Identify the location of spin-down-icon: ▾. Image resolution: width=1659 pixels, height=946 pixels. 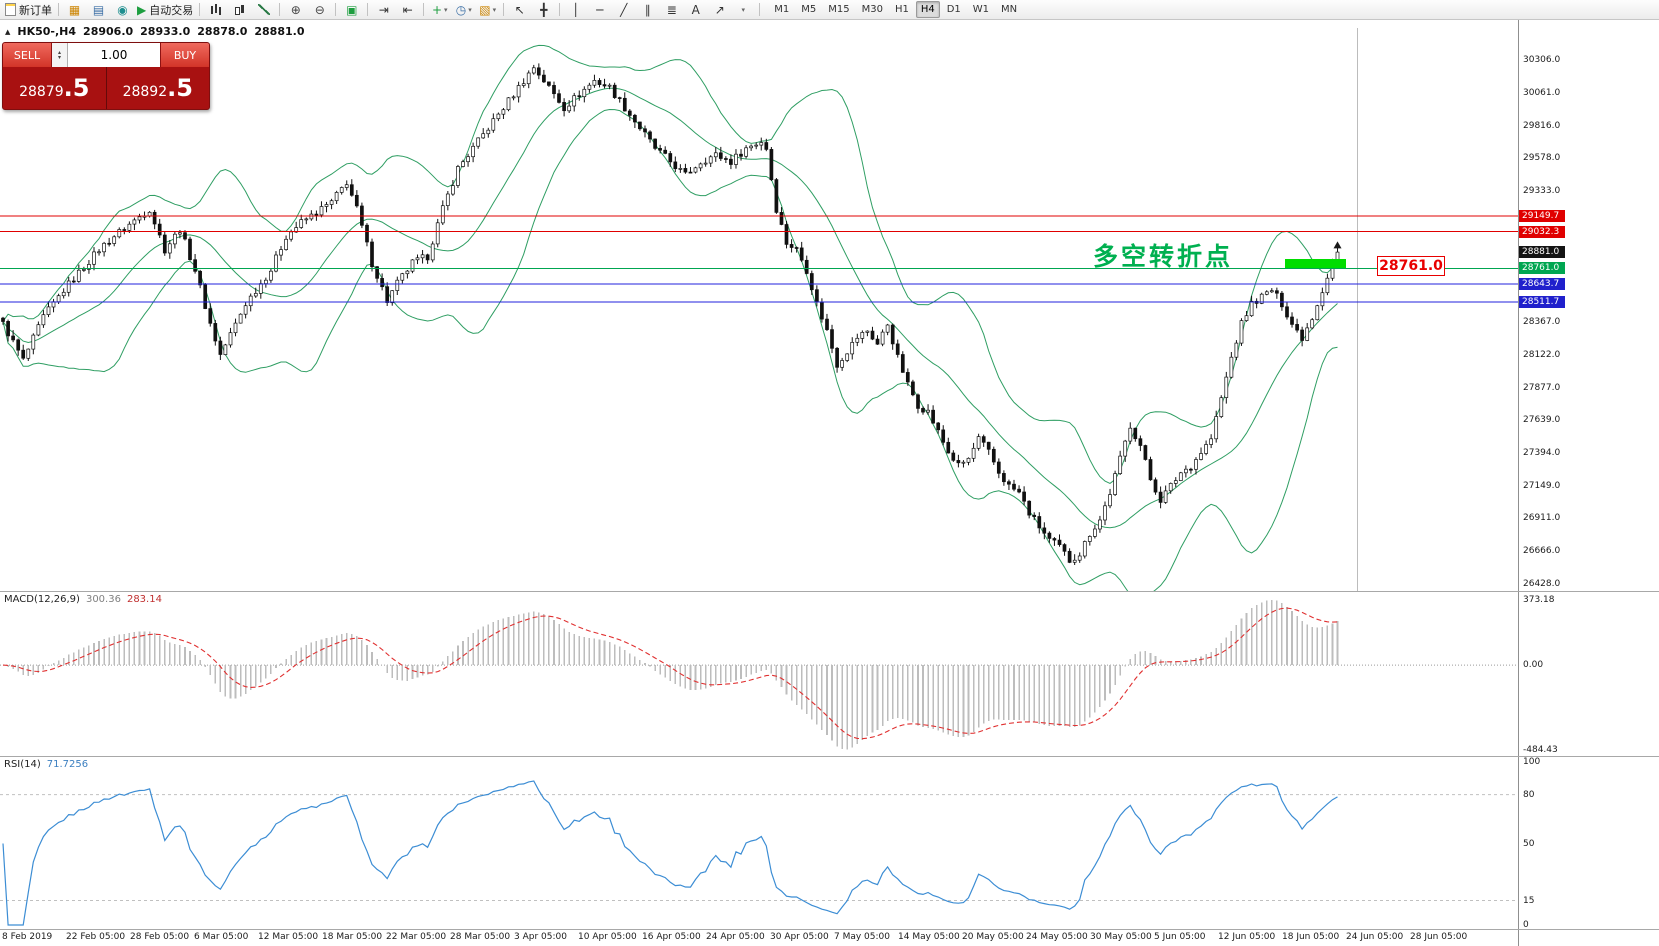
(59, 57).